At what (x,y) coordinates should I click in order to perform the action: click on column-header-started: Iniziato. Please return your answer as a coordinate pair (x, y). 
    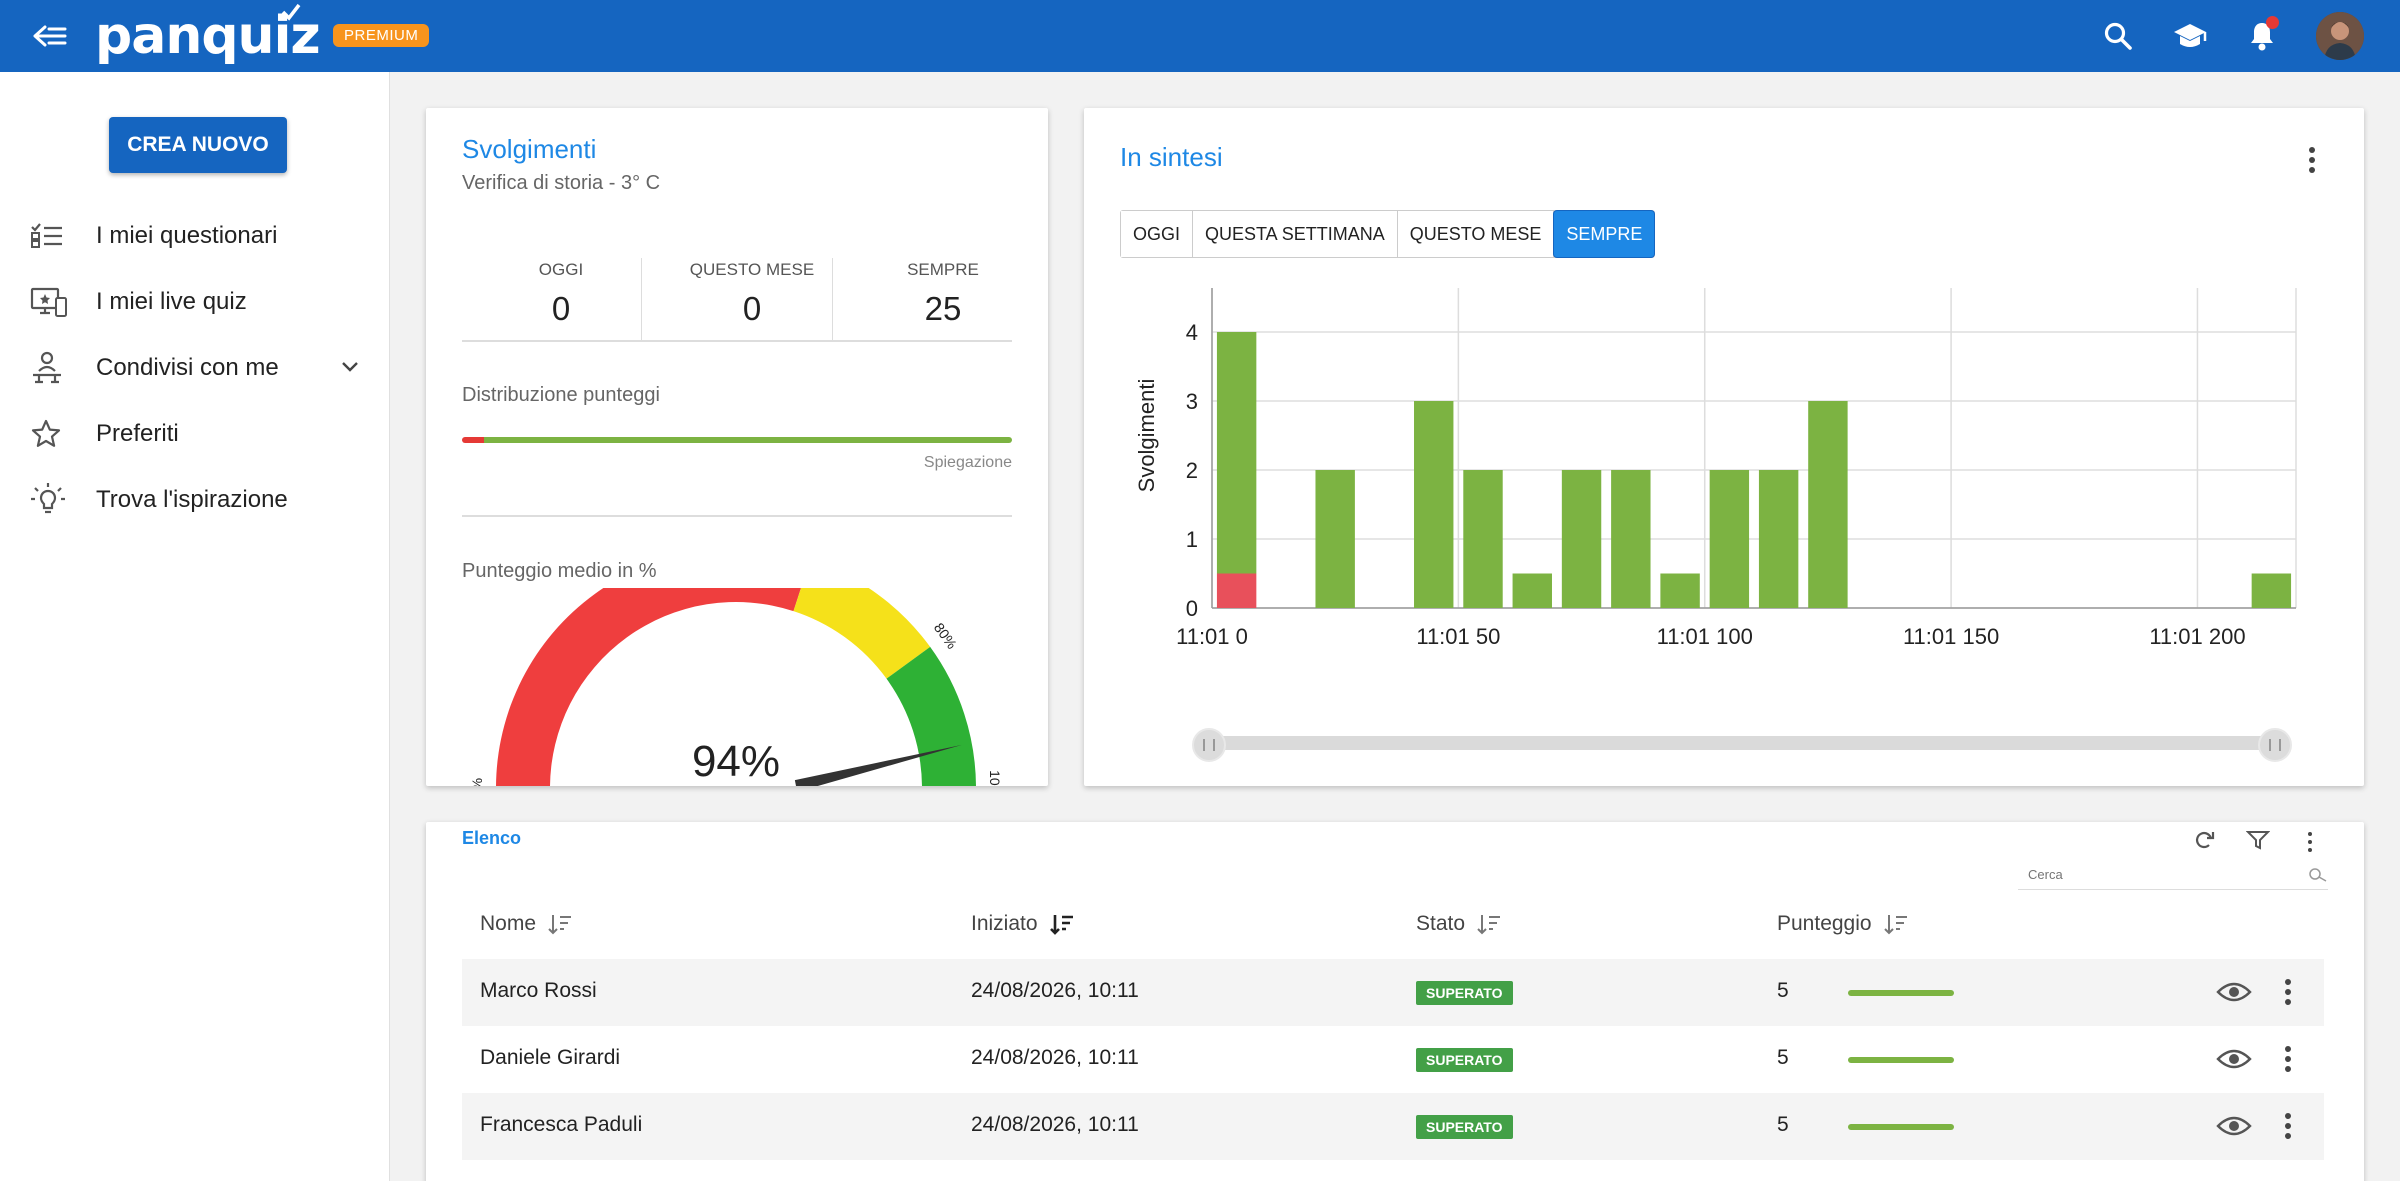
    Looking at the image, I should click on (1022, 924).